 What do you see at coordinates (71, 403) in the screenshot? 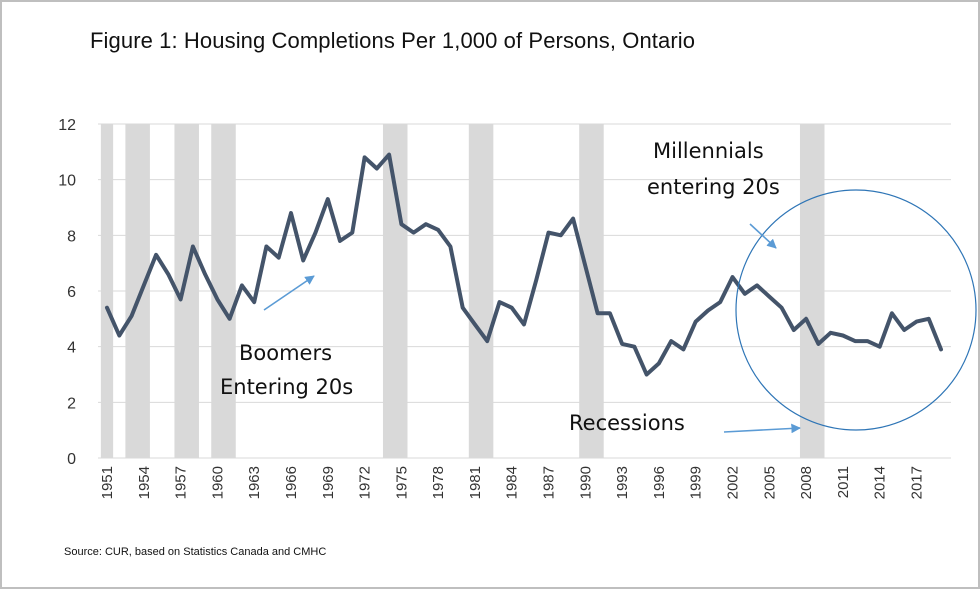
I see `y-tick-label: 2` at bounding box center [71, 403].